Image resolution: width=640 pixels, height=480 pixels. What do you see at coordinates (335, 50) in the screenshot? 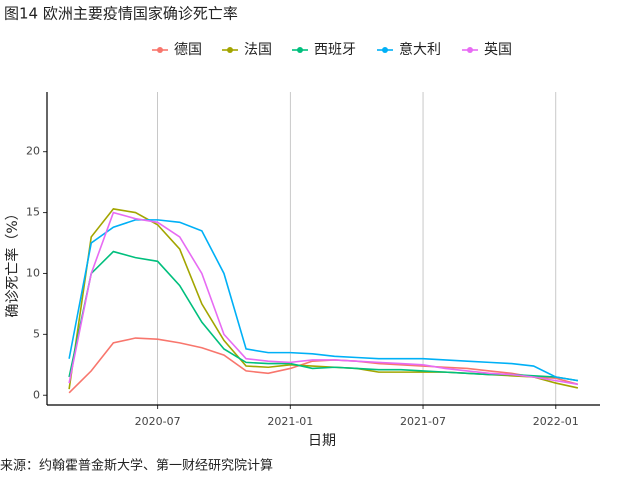
I see `legend-label: 西班牙` at bounding box center [335, 50].